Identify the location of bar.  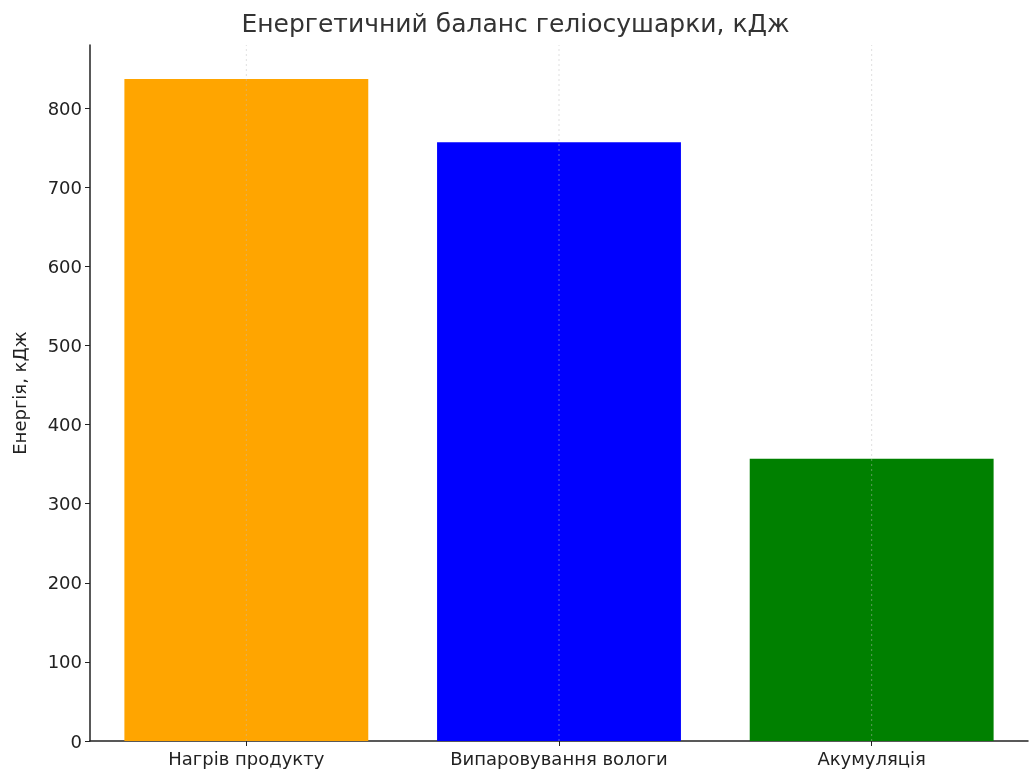
(871, 599).